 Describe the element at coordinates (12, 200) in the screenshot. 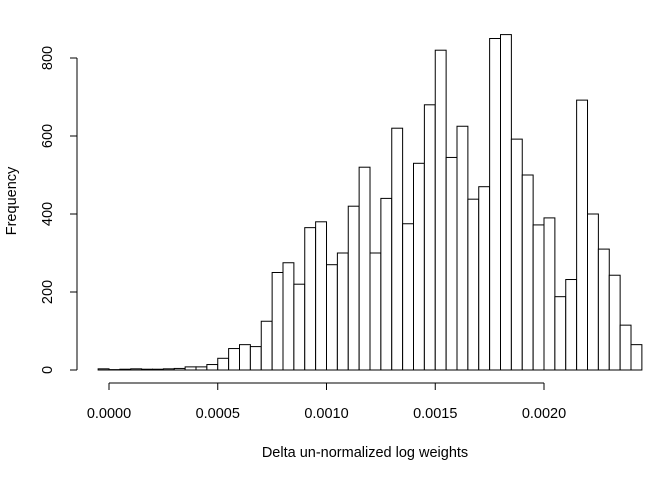

I see `y-axis-title: Frequency` at that location.